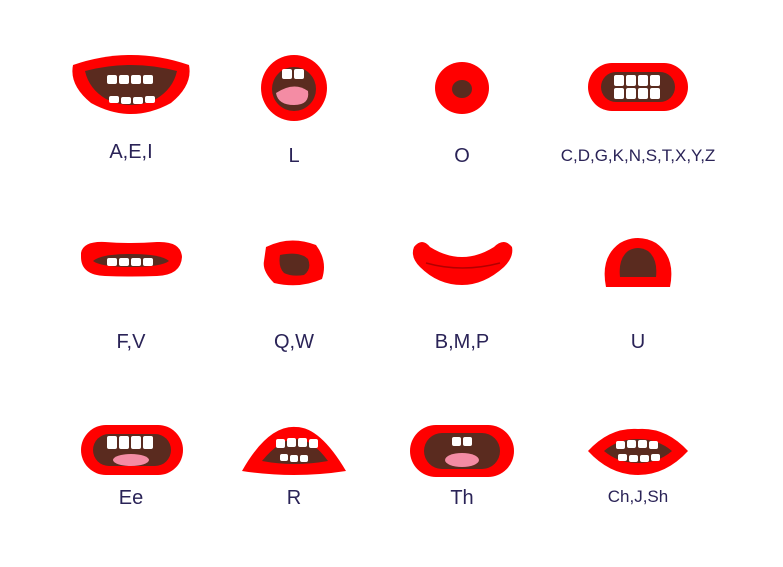  I want to click on mouth-card-a-e-i: A,E,I, so click(131, 120).